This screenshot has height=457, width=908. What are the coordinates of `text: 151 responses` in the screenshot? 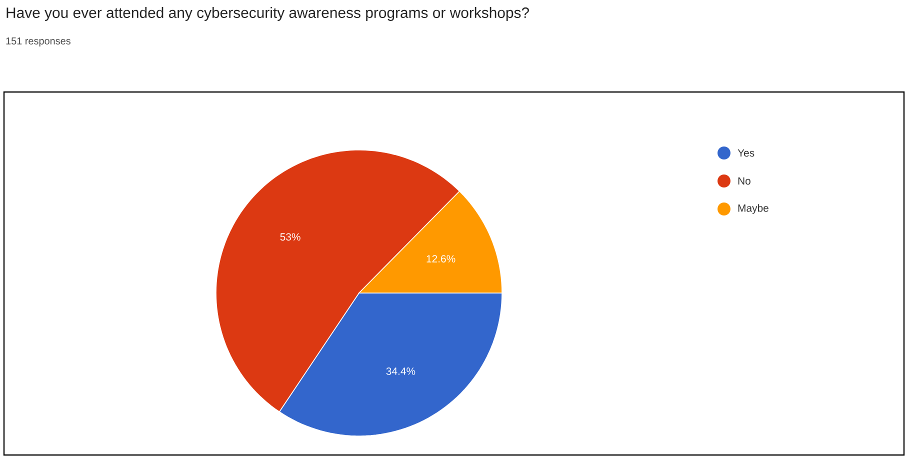 It's located at (38, 42).